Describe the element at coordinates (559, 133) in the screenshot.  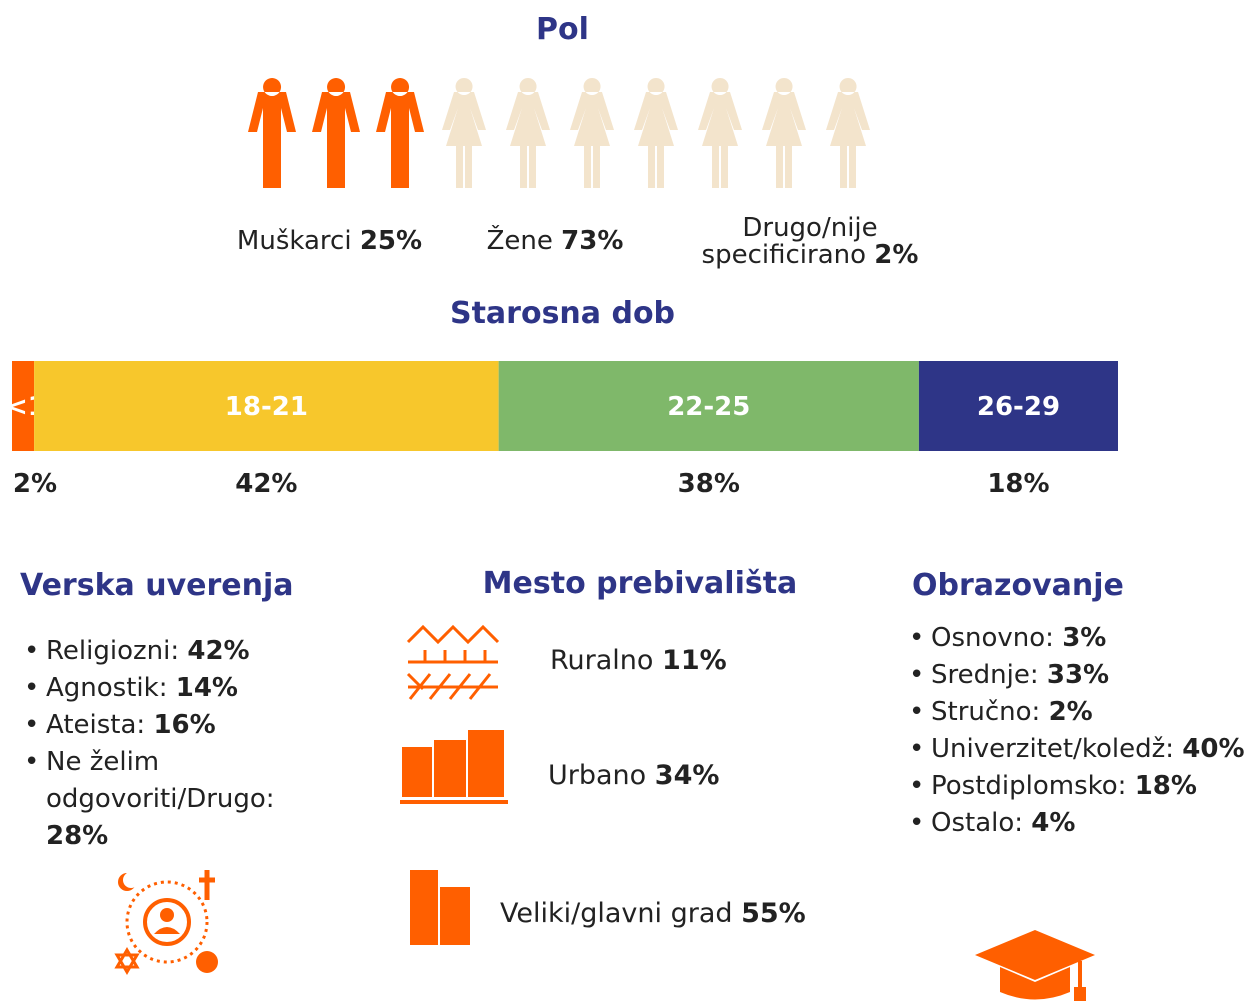
I see `pictogram` at that location.